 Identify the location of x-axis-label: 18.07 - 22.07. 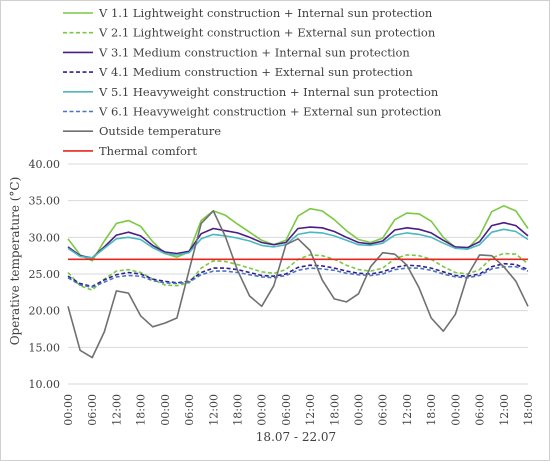
(296, 437).